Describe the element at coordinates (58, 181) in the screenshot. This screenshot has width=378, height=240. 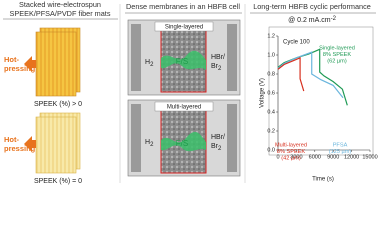
I see `caption: SPEEK (%) = 0` at that location.